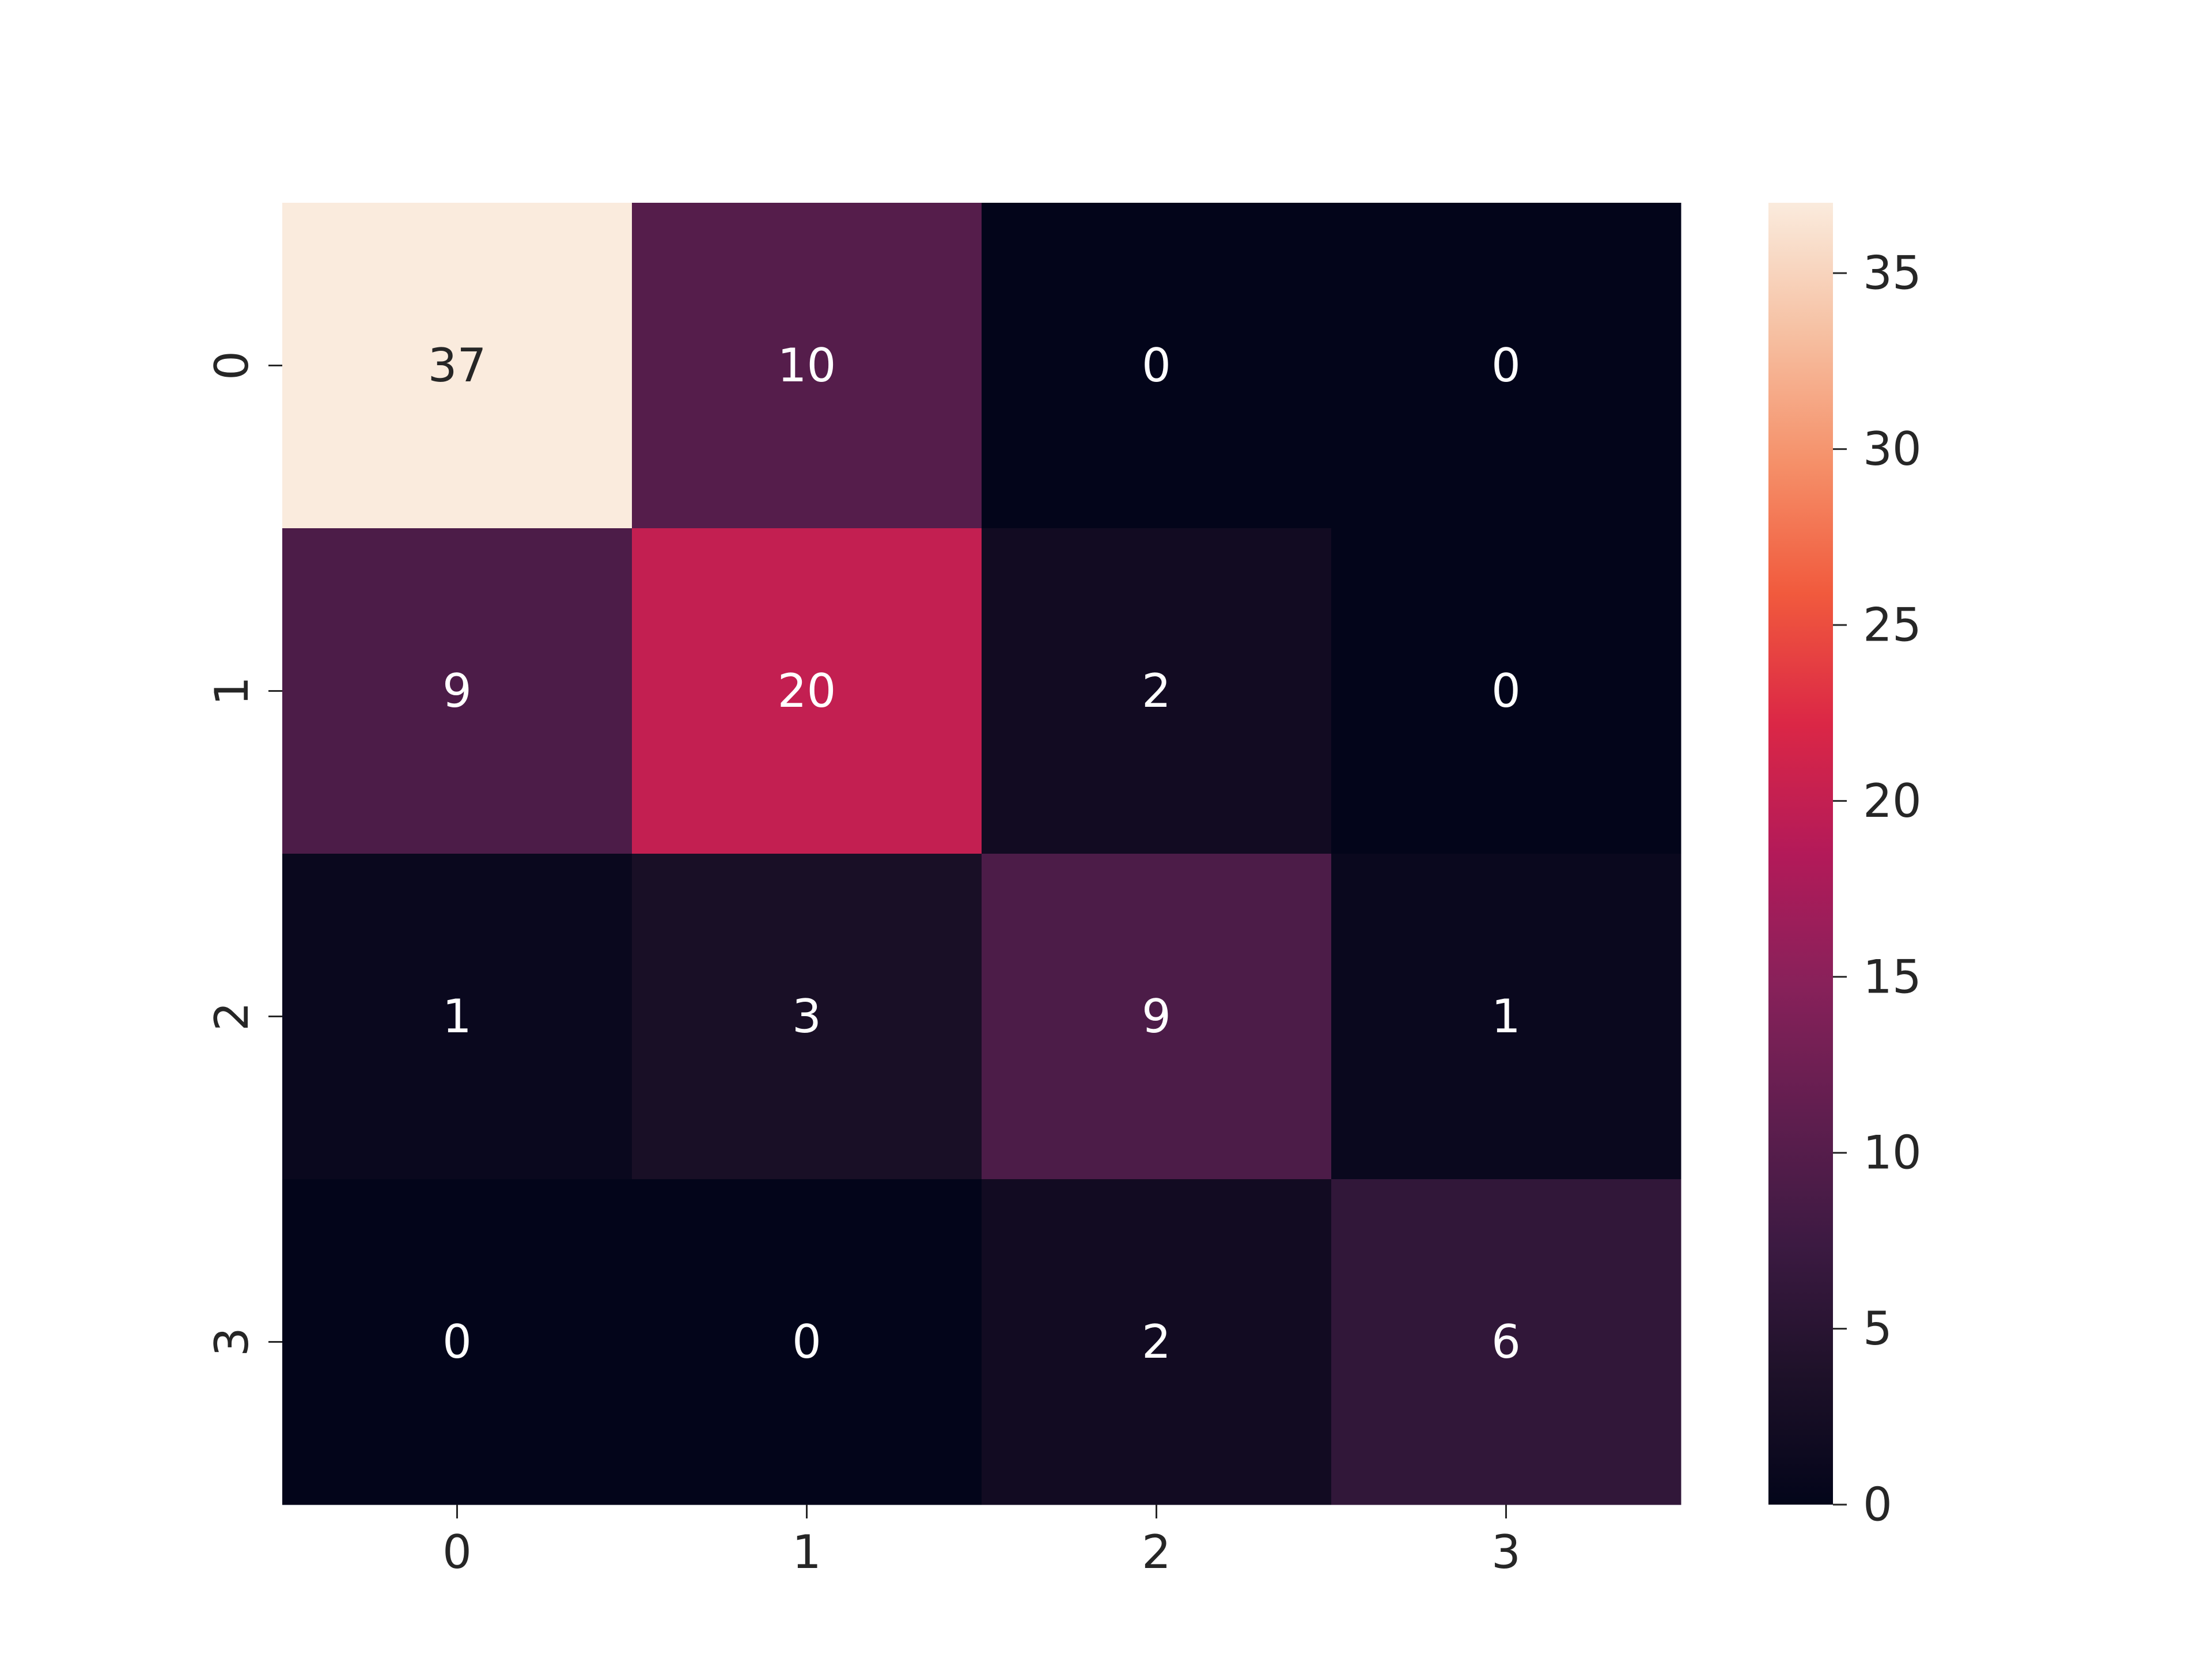 The height and width of the screenshot is (1659, 2212). I want to click on cell-annotation-2-0: 1, so click(457, 1016).